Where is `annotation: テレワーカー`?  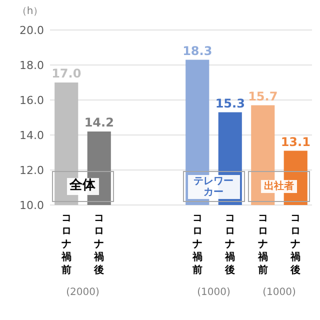 annotation: テレワーカー is located at coordinates (214, 186).